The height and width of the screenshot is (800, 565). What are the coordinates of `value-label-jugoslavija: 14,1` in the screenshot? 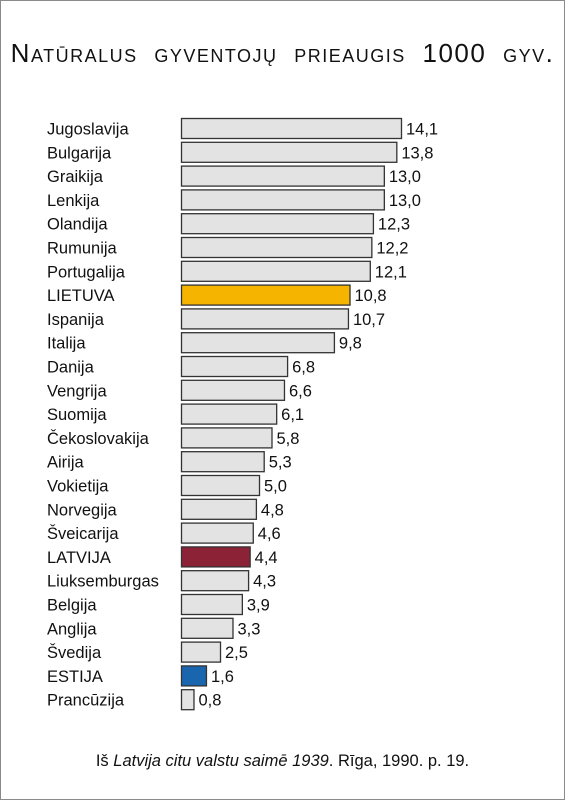 It's located at (422, 130).